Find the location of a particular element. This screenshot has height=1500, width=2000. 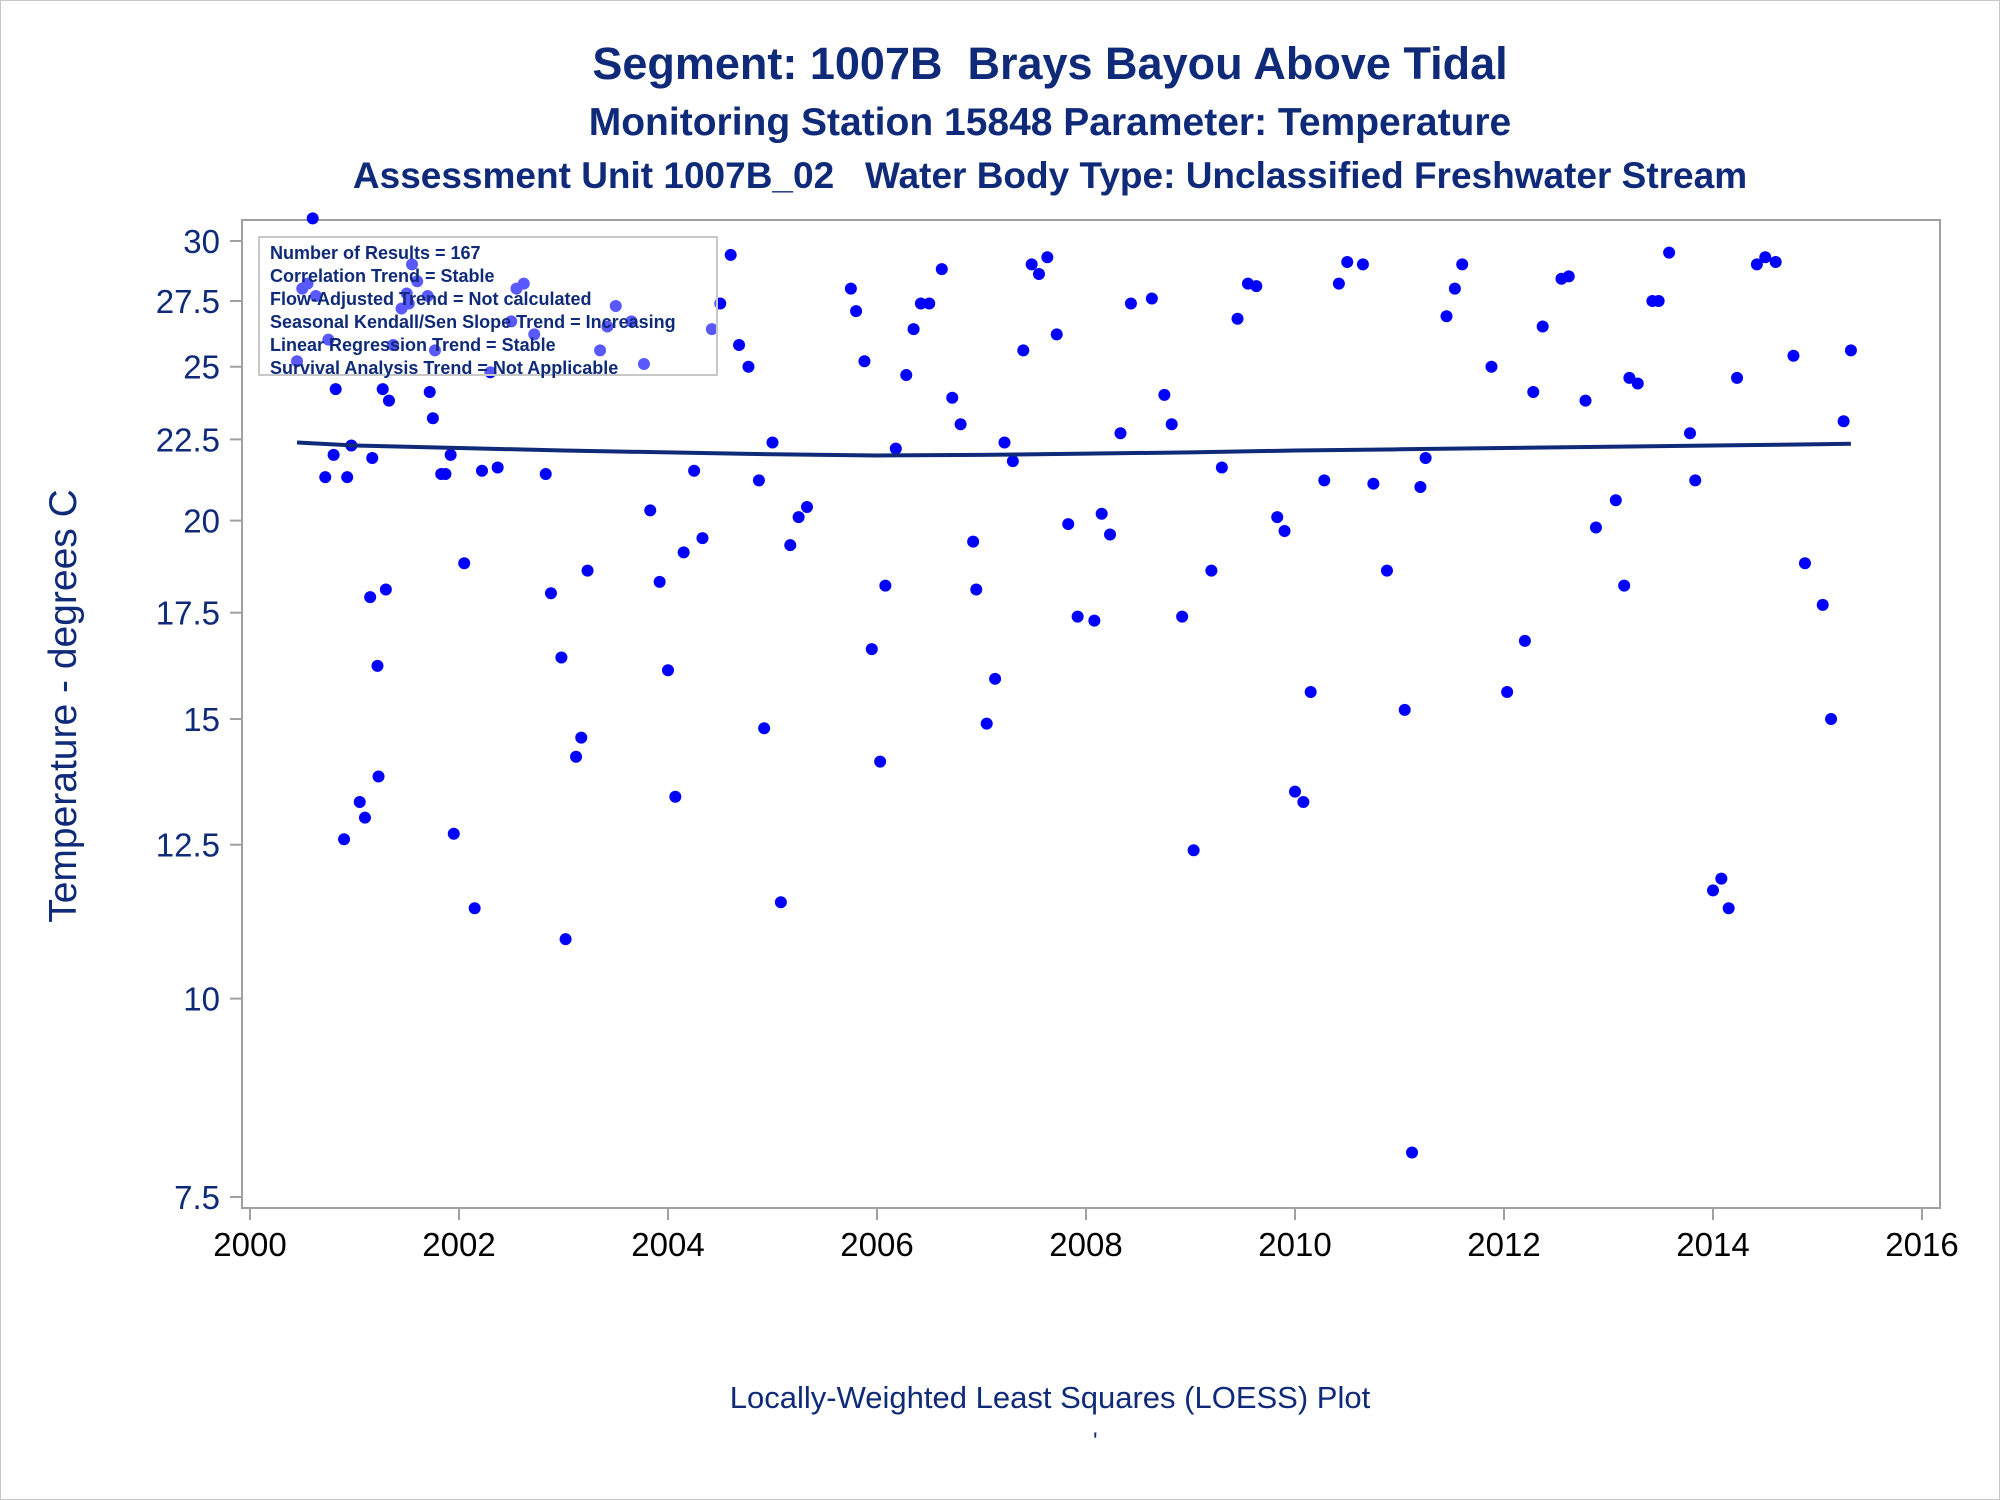

x-tick-label: 2000 is located at coordinates (249, 1244).